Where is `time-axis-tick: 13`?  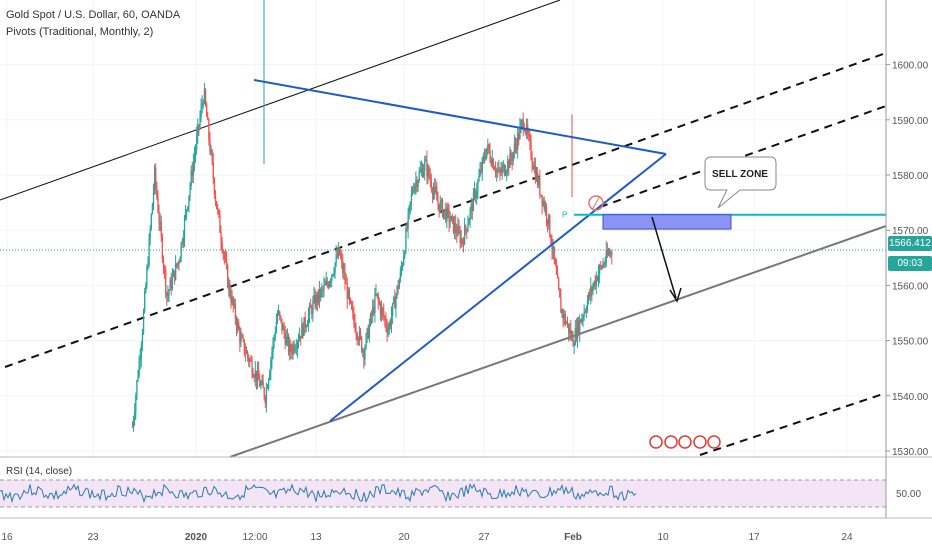
time-axis-tick: 13 is located at coordinates (316, 537).